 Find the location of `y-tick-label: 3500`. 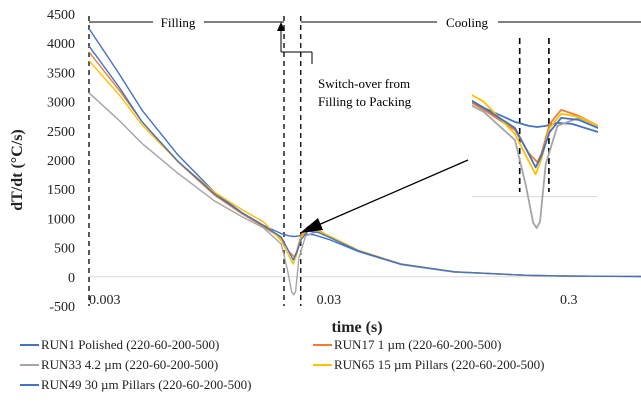

y-tick-label: 3500 is located at coordinates (61, 73).